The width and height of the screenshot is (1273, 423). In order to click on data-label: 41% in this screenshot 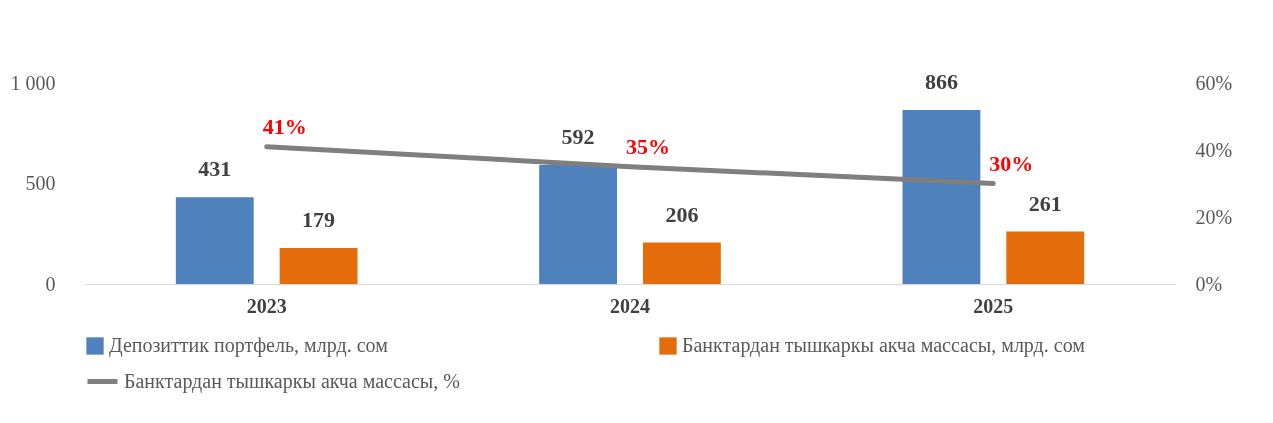, I will do `click(284, 126)`.